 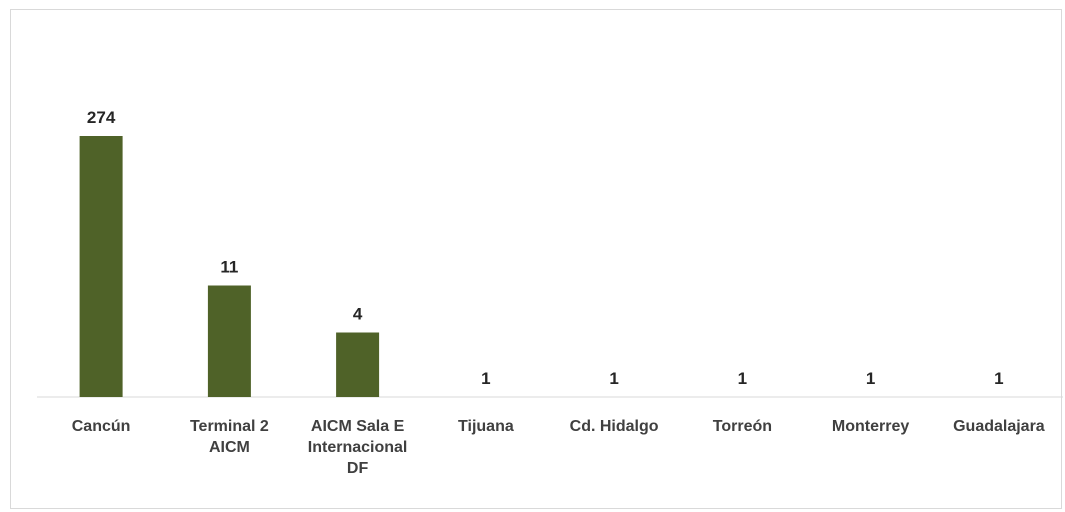 I want to click on data-label: 274, so click(x=101, y=117).